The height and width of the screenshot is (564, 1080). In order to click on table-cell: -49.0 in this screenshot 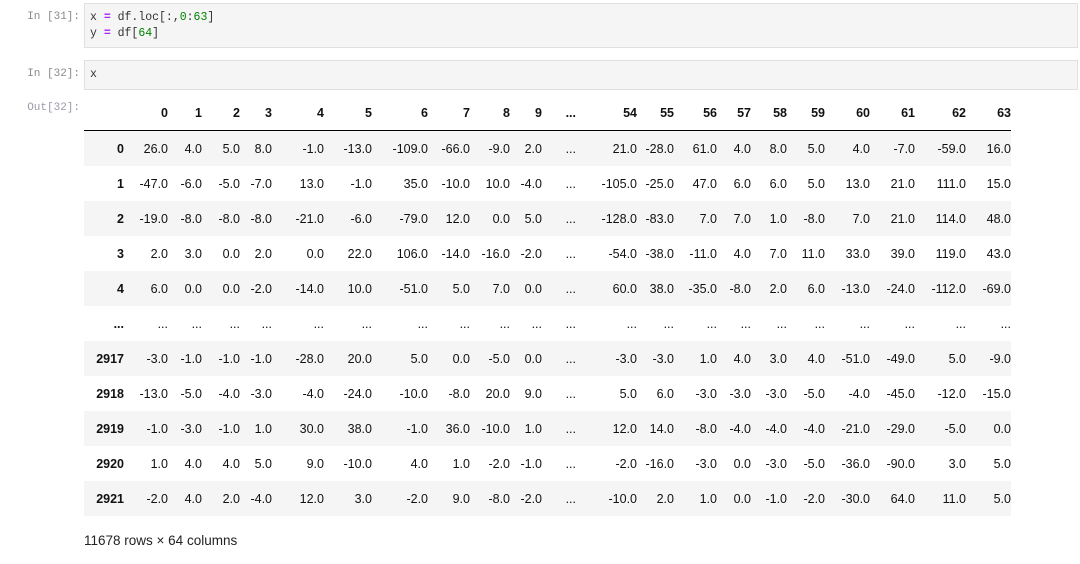, I will do `click(901, 358)`.